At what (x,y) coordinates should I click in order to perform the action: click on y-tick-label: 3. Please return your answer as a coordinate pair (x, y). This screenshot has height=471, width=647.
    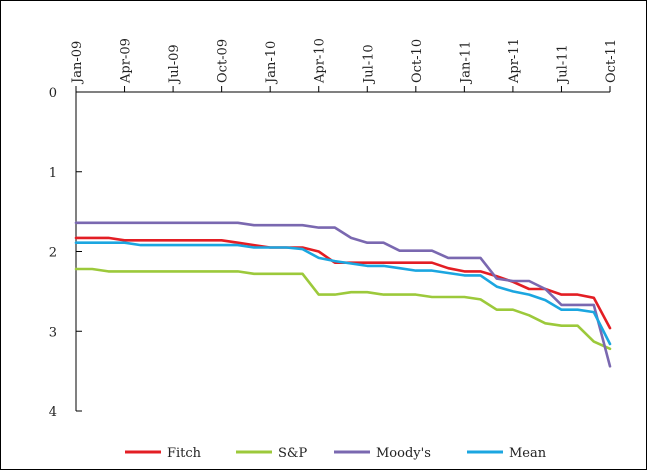
    Looking at the image, I should click on (53, 332).